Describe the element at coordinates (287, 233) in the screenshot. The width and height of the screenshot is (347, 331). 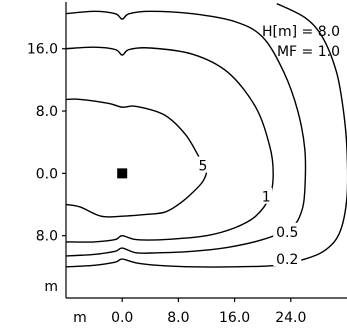
I see `contour-label-0-5: 0.5` at that location.